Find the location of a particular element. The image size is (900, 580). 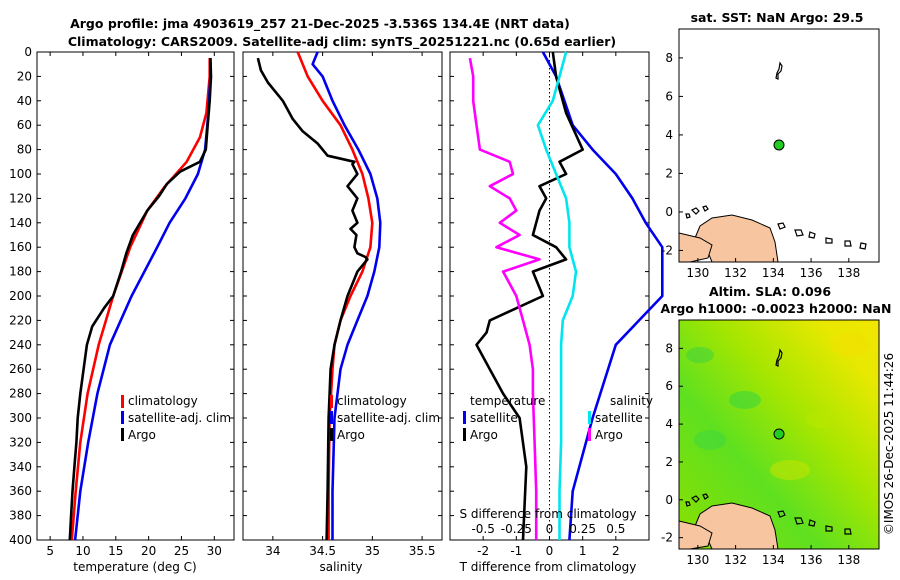

legend-label-s-satellite: satellite is located at coordinates (619, 418).